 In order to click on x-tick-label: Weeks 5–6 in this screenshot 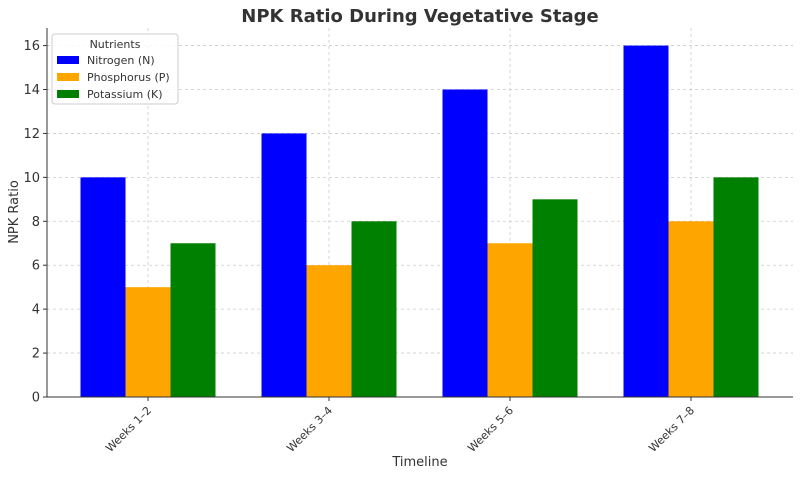, I will do `click(490, 429)`.